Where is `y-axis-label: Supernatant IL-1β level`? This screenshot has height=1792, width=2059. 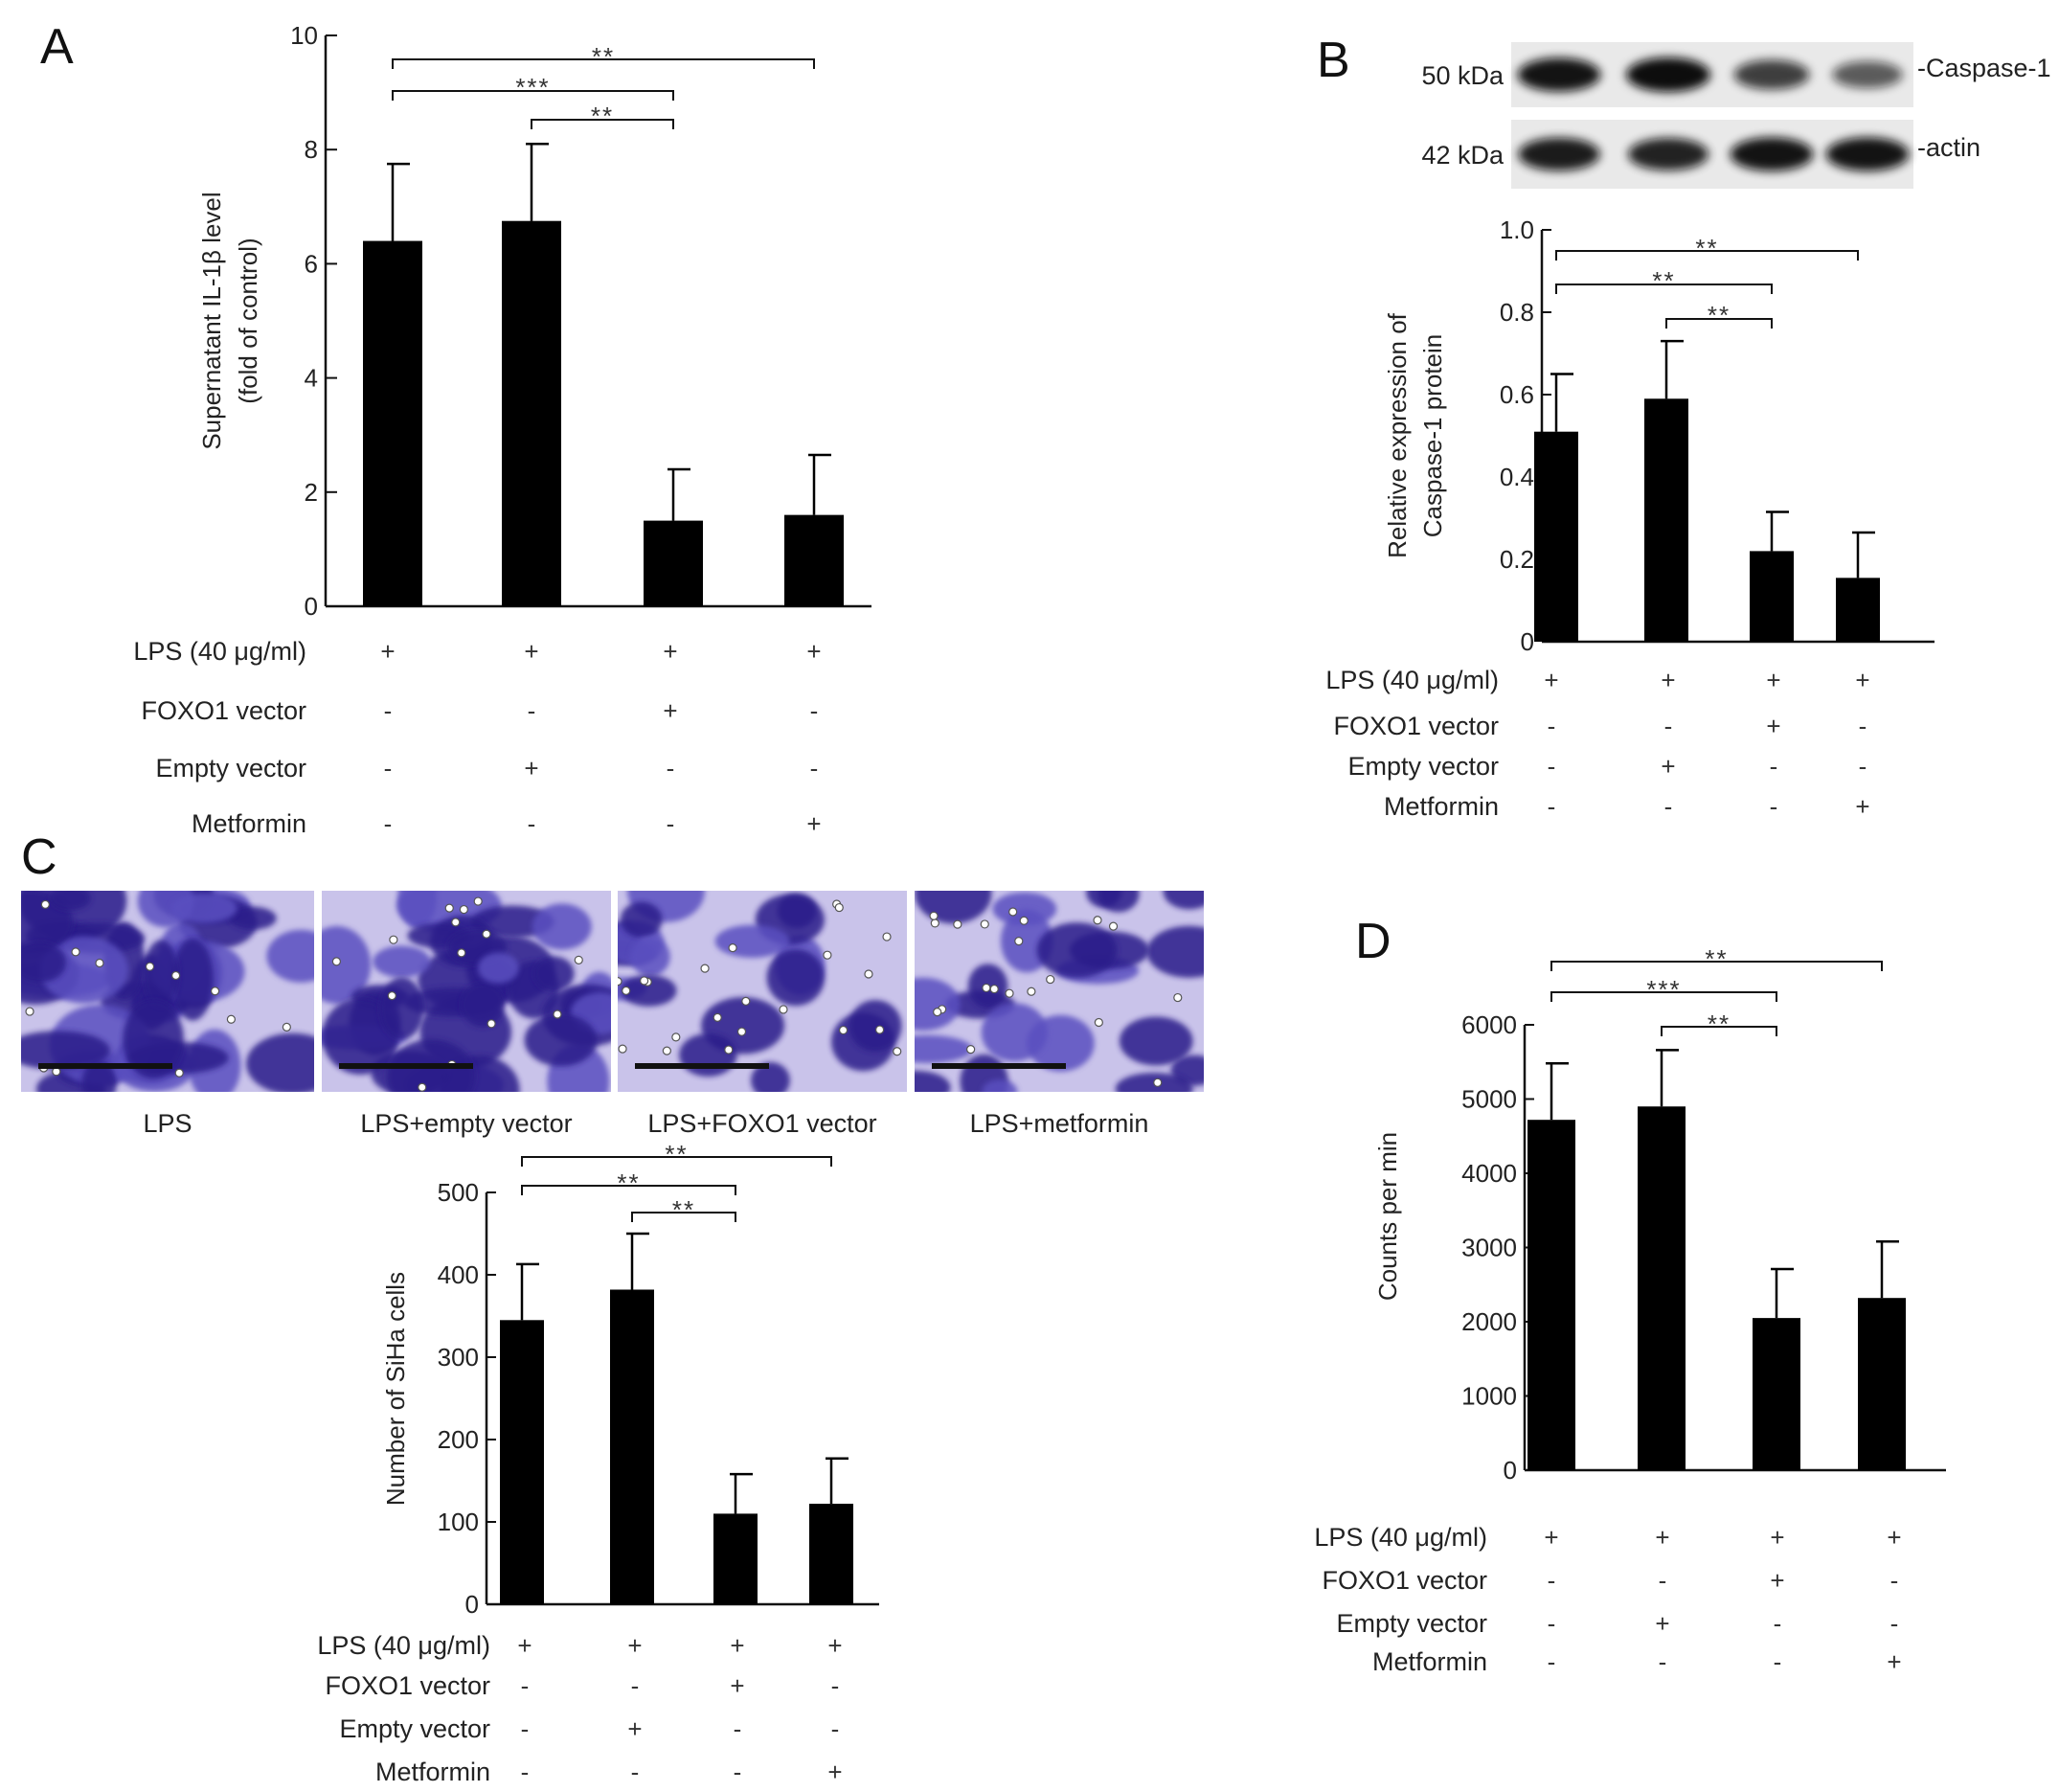 y-axis-label: Supernatant IL-1β level is located at coordinates (212, 320).